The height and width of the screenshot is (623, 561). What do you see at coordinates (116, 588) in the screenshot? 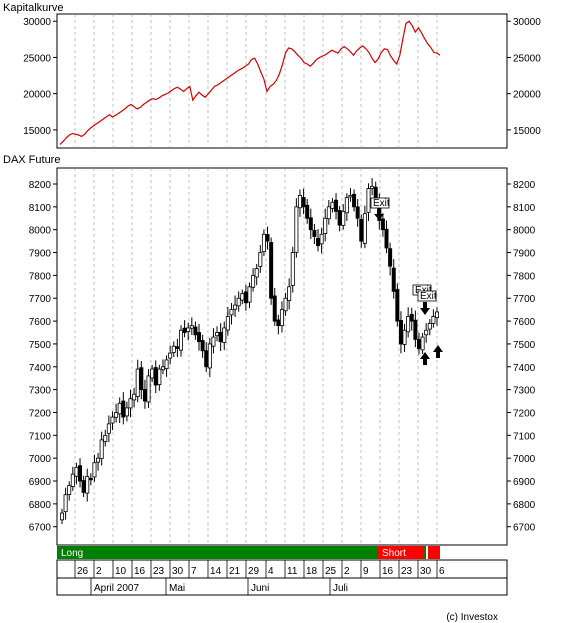
I see `month-label: April 2007` at bounding box center [116, 588].